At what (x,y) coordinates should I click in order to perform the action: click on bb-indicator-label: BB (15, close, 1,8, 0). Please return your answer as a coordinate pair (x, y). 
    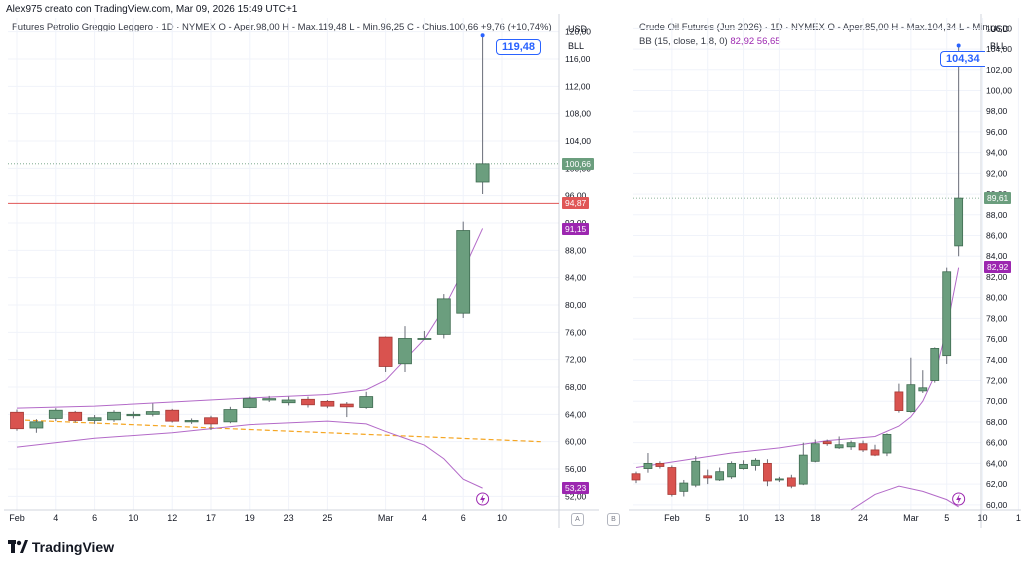
    Looking at the image, I should click on (683, 41).